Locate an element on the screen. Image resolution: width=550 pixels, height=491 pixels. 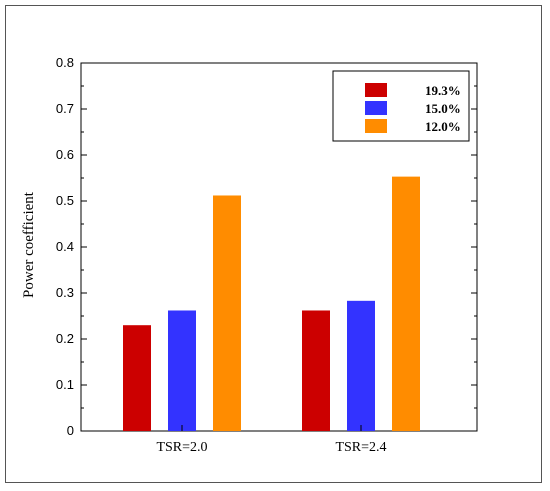
y-tick-label: 0.7 is located at coordinates (65, 108).